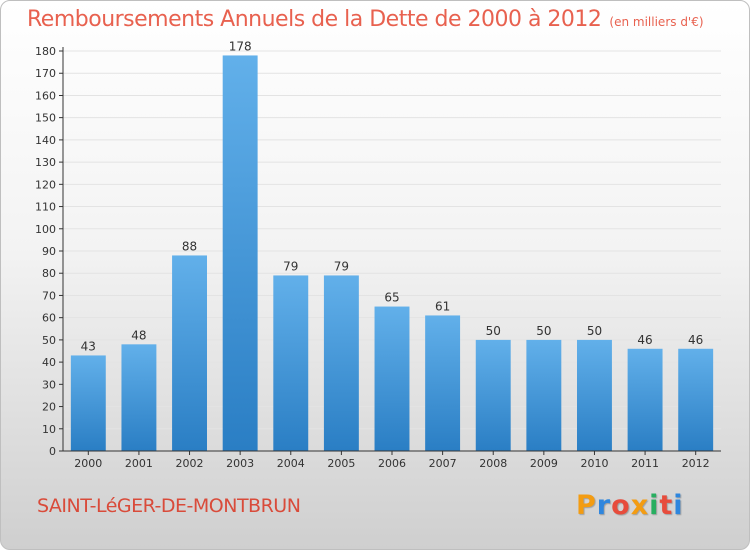  I want to click on y-tick-label: 0, so click(52, 451).